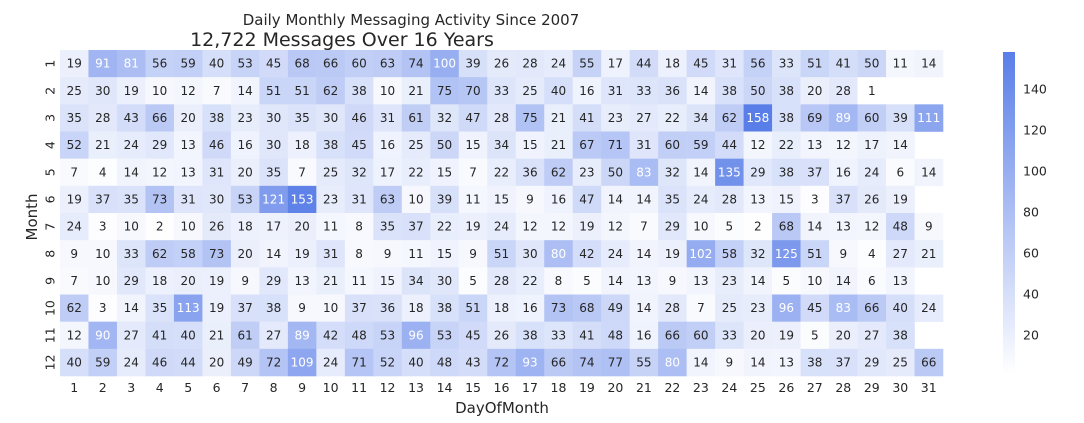 This screenshot has width=1084, height=423. I want to click on x-tick-label: 22, so click(672, 387).